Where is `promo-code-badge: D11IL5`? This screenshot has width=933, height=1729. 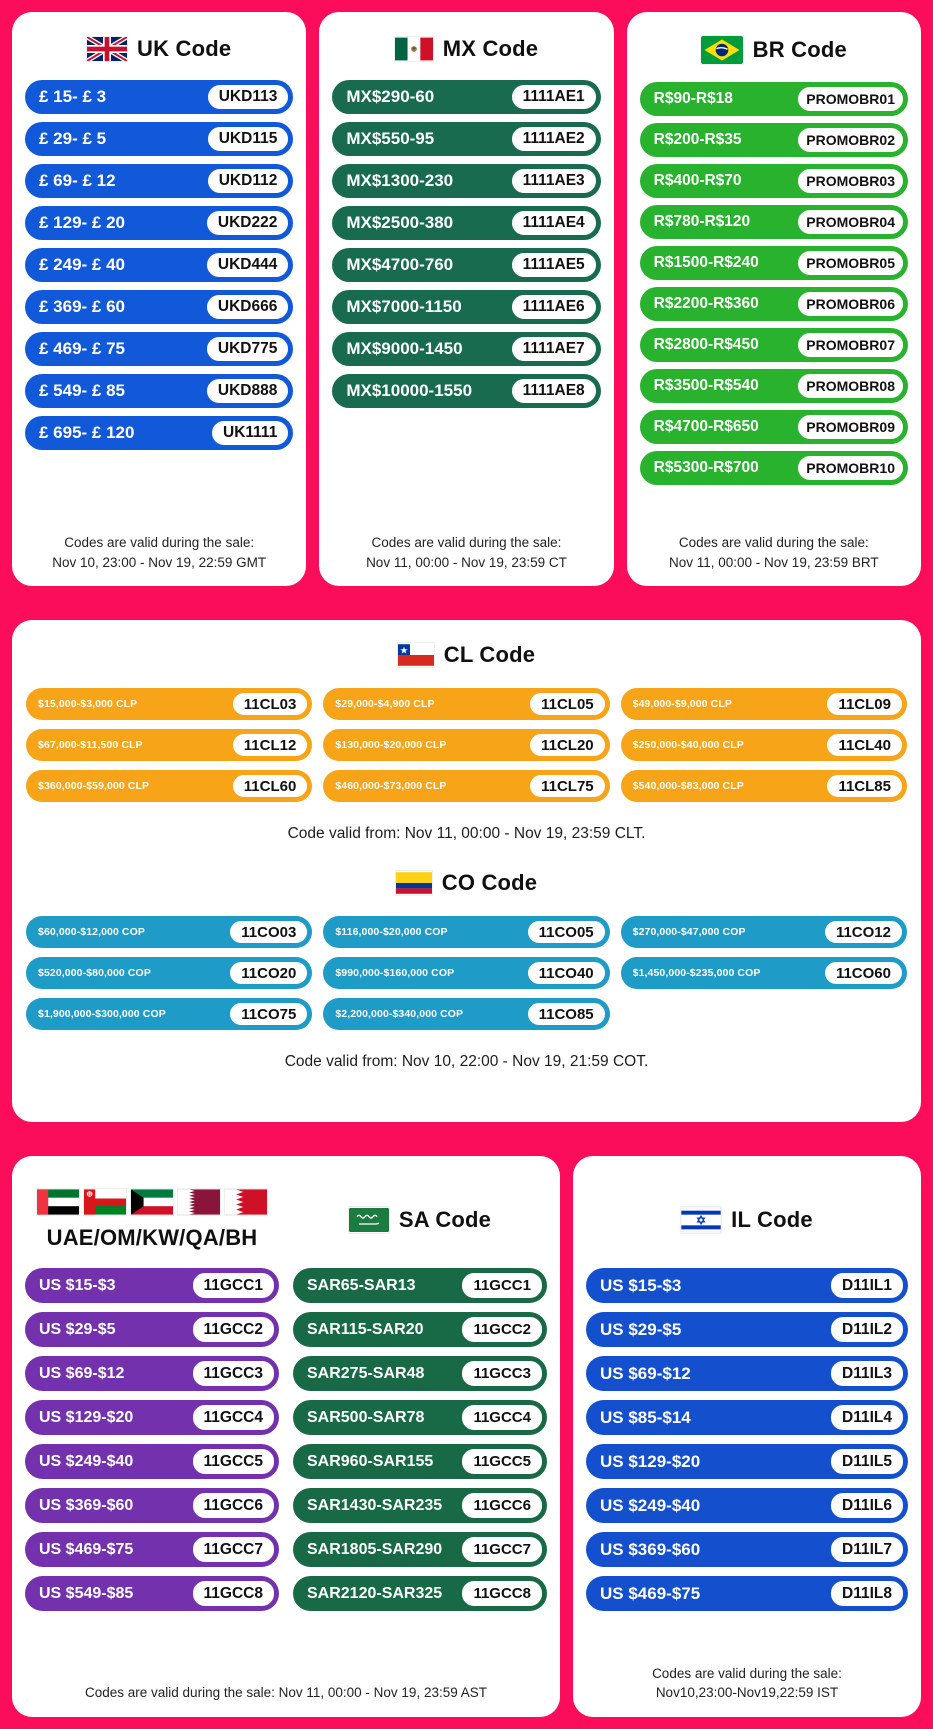
promo-code-badge: D11IL5 is located at coordinates (867, 1462).